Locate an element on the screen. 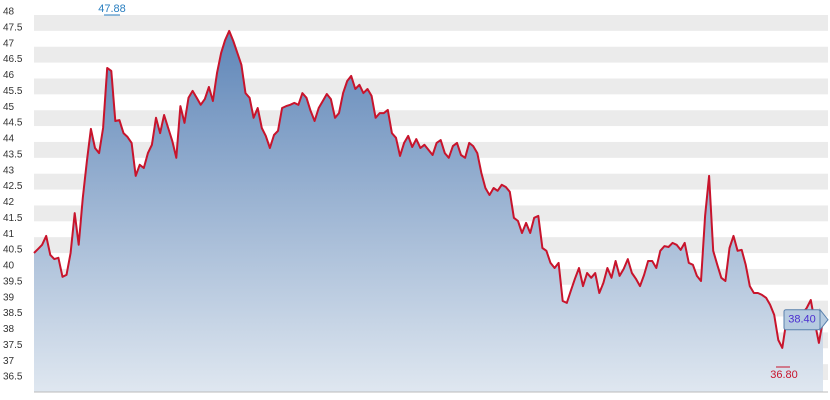 The width and height of the screenshot is (830, 400). last-price-arrow is located at coordinates (824, 320).